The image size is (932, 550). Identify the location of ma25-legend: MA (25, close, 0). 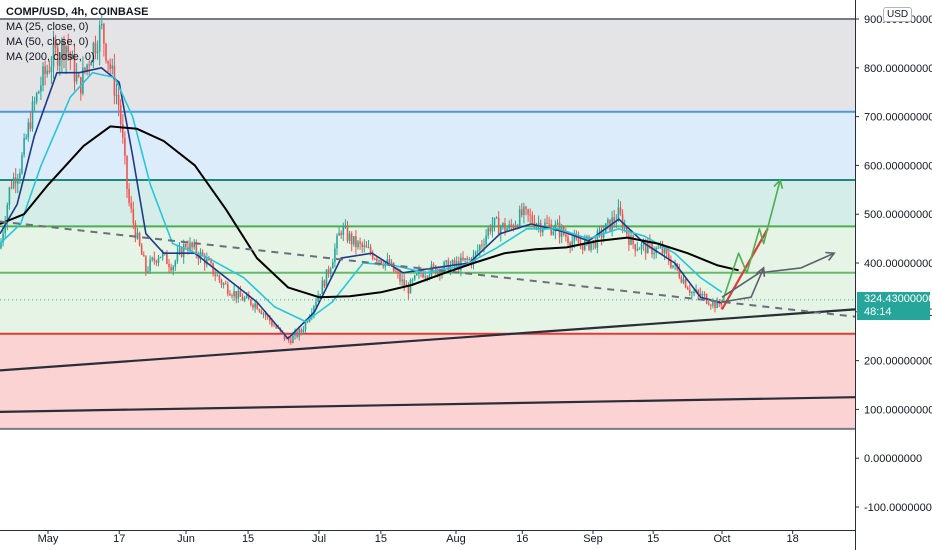
(47, 27).